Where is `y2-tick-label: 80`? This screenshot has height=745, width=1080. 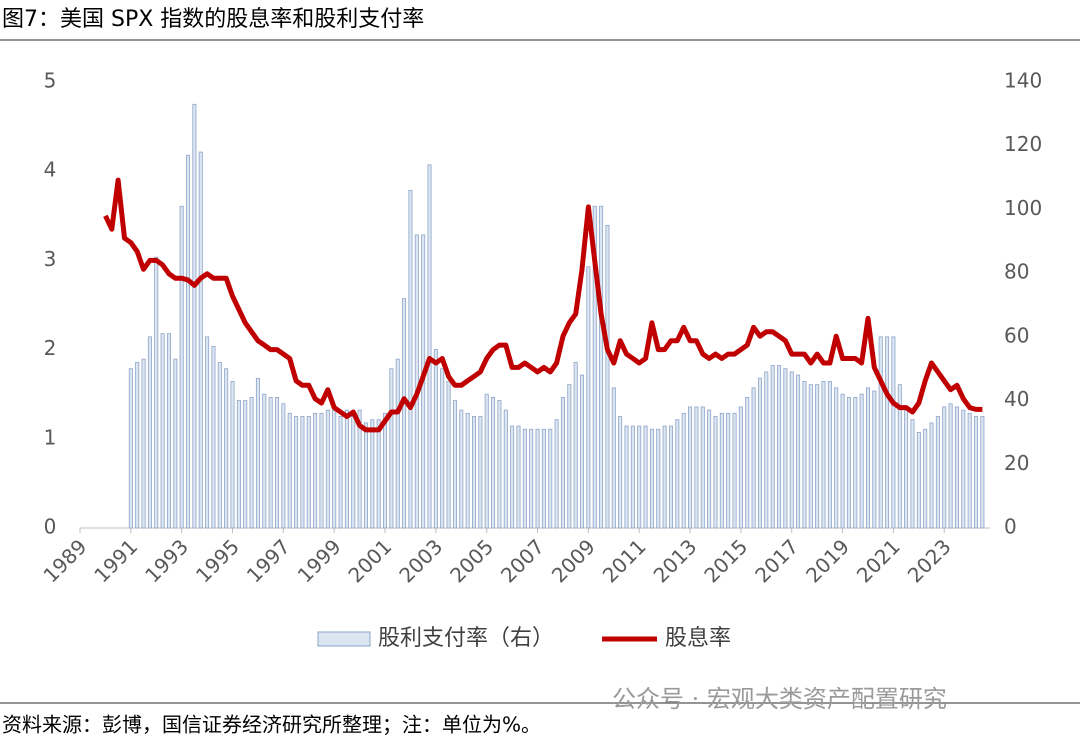 y2-tick-label: 80 is located at coordinates (1016, 272).